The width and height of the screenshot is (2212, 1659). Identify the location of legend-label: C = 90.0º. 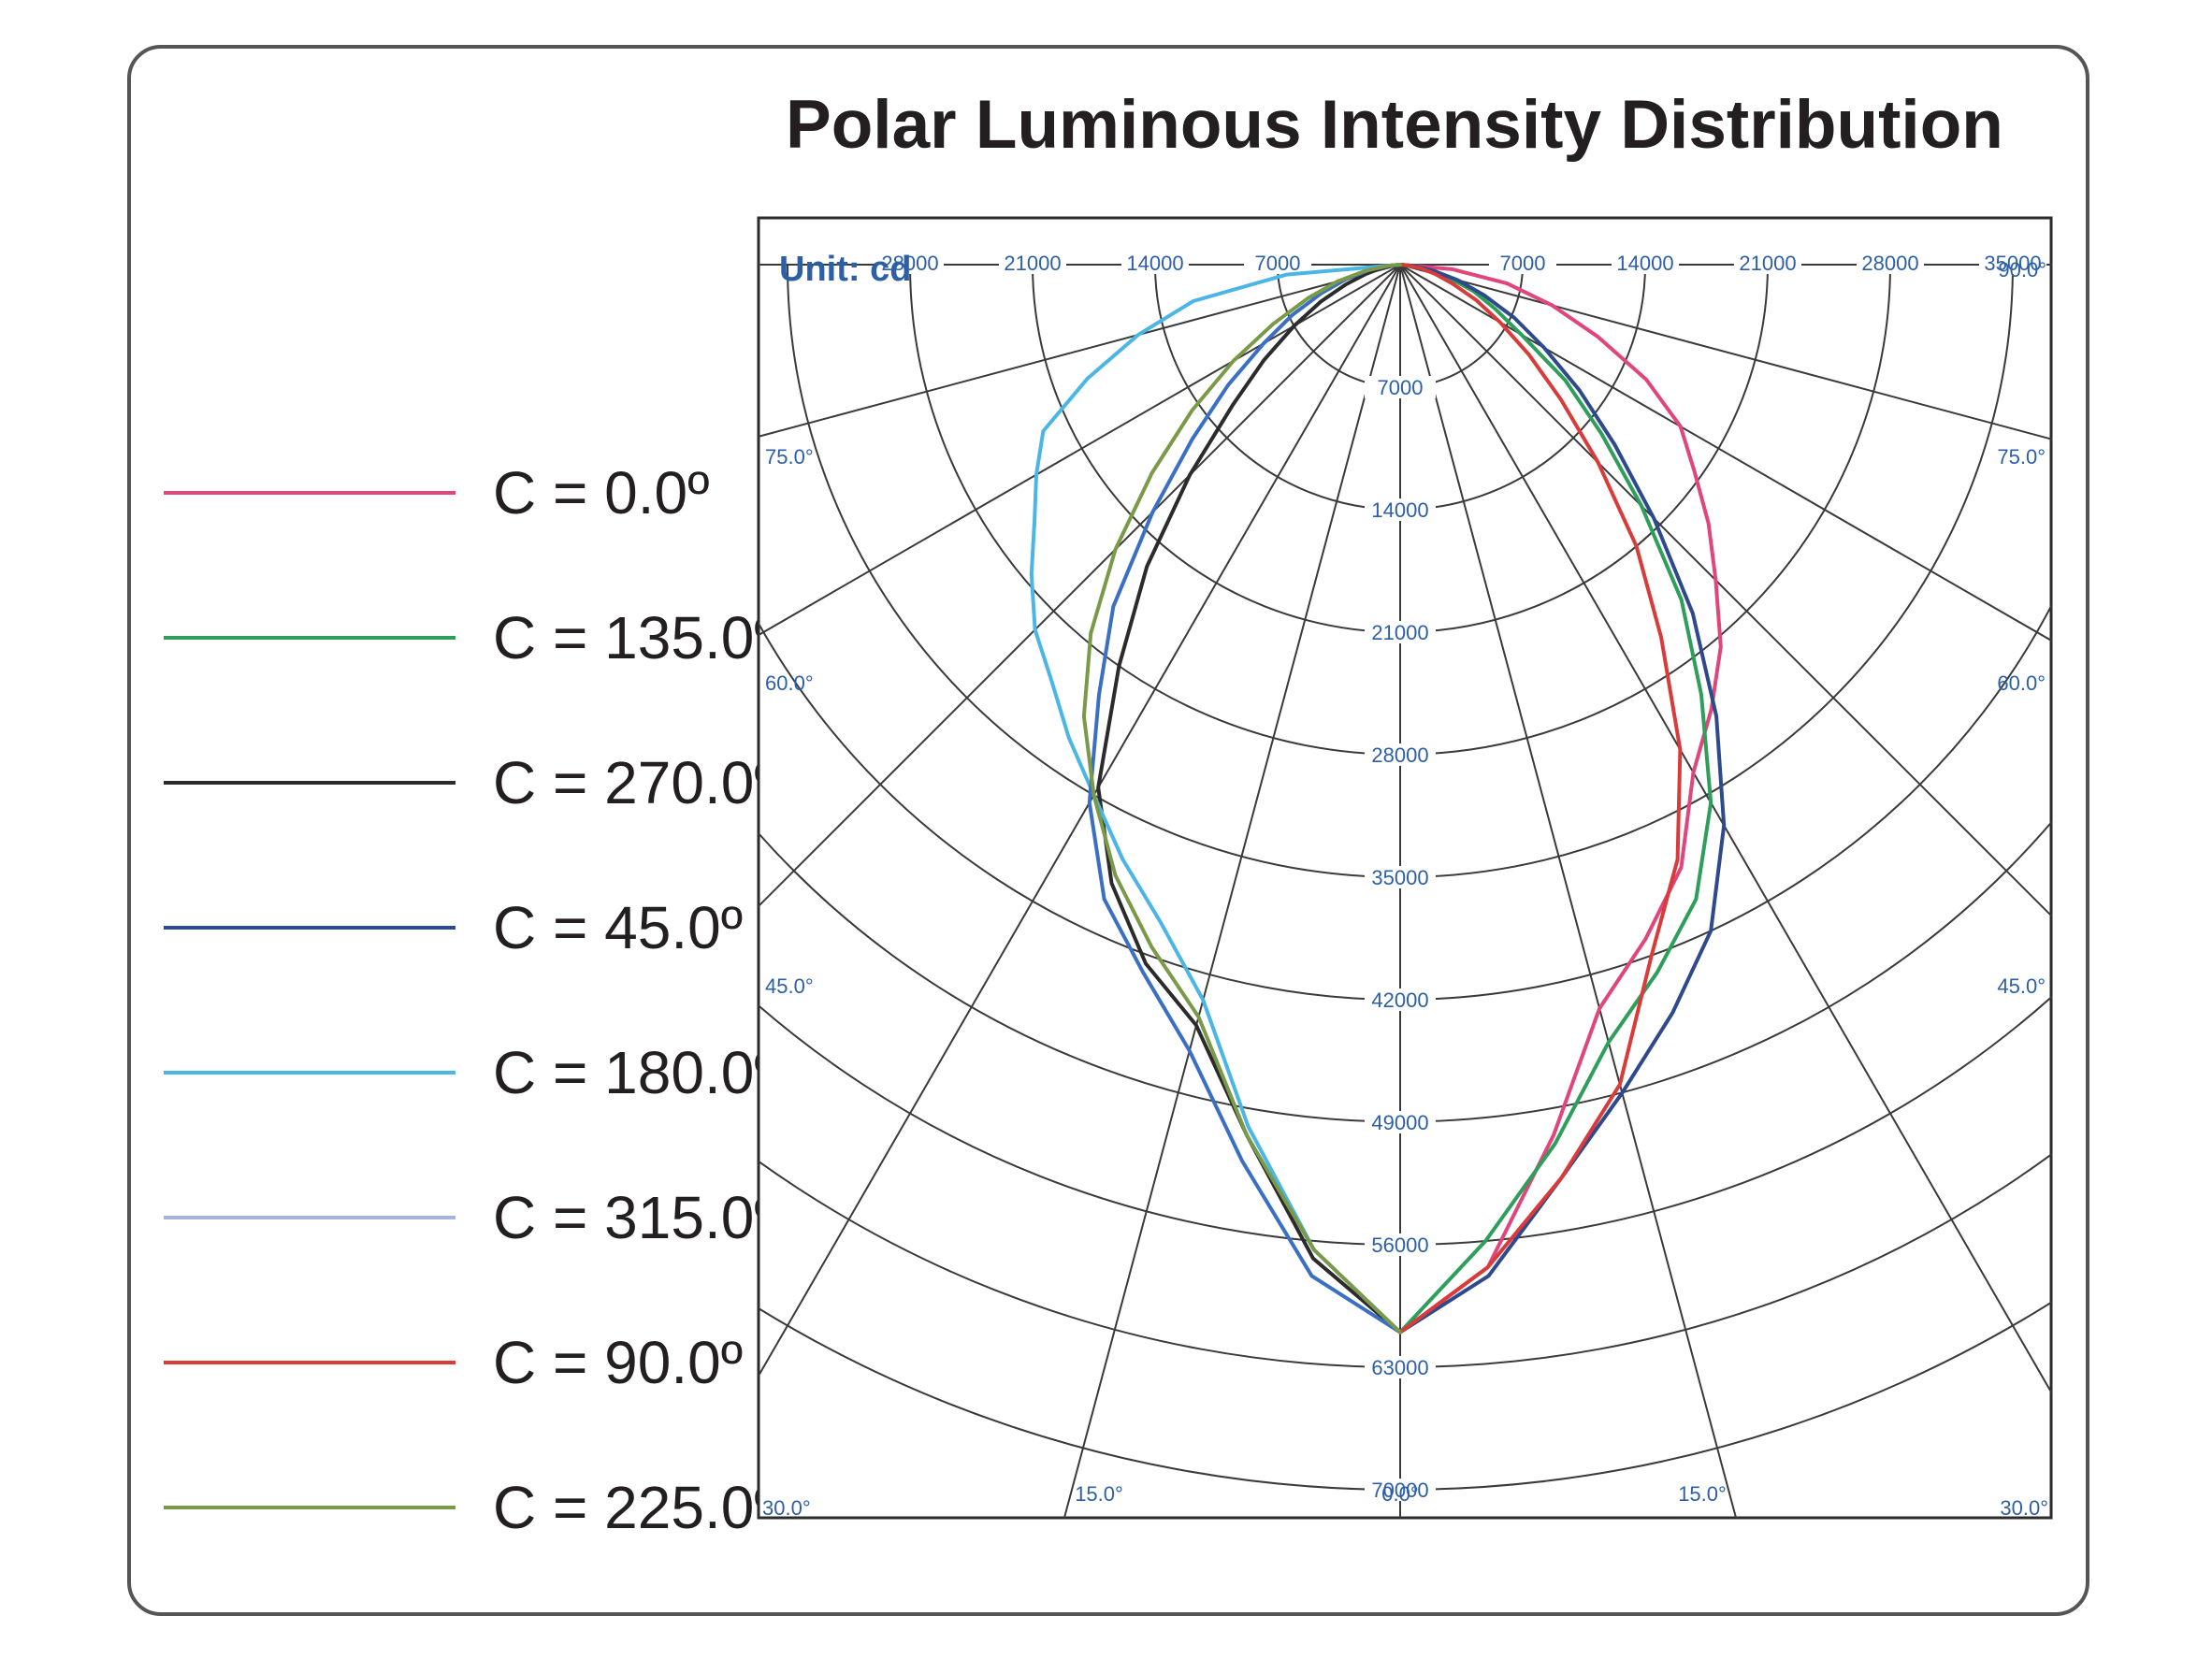
(619, 1363).